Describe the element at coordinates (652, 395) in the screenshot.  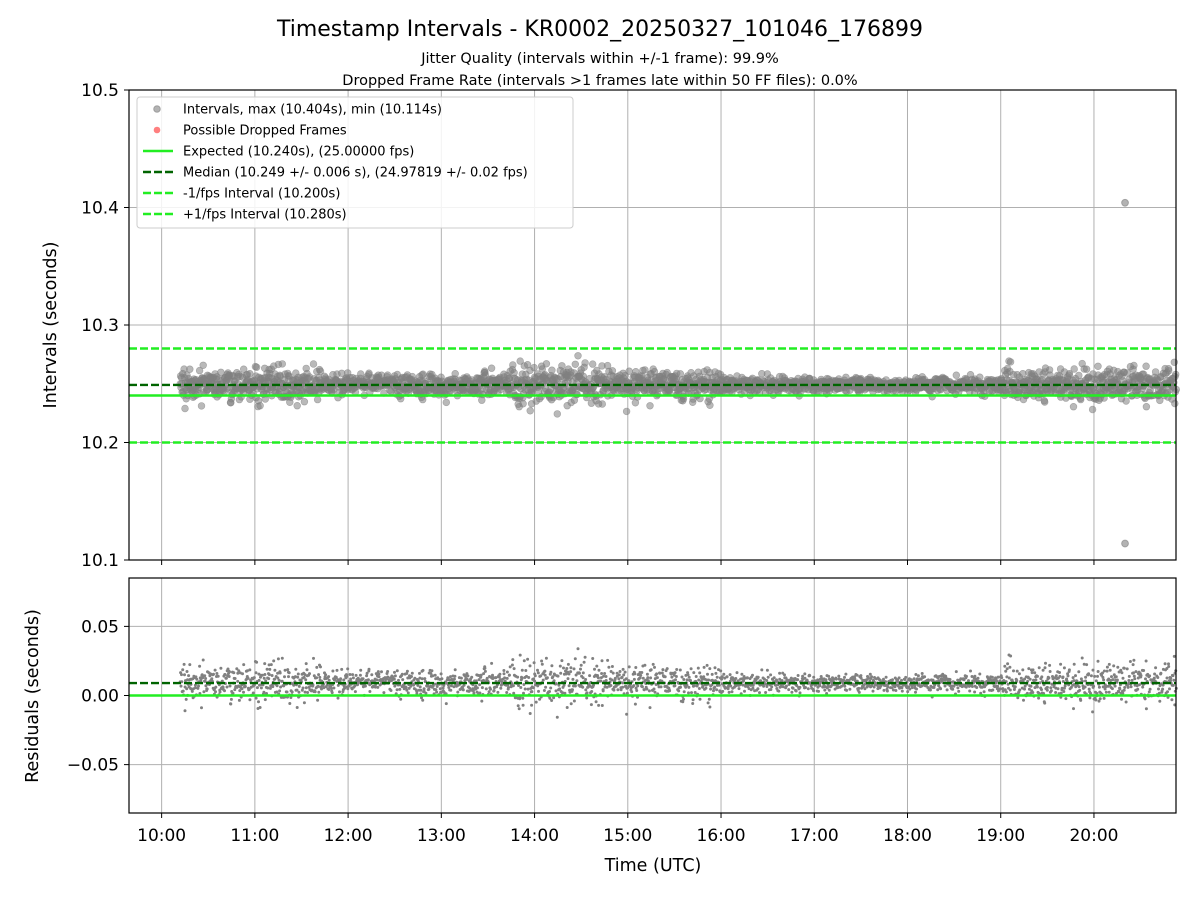
I see `intervals-reference-lines` at that location.